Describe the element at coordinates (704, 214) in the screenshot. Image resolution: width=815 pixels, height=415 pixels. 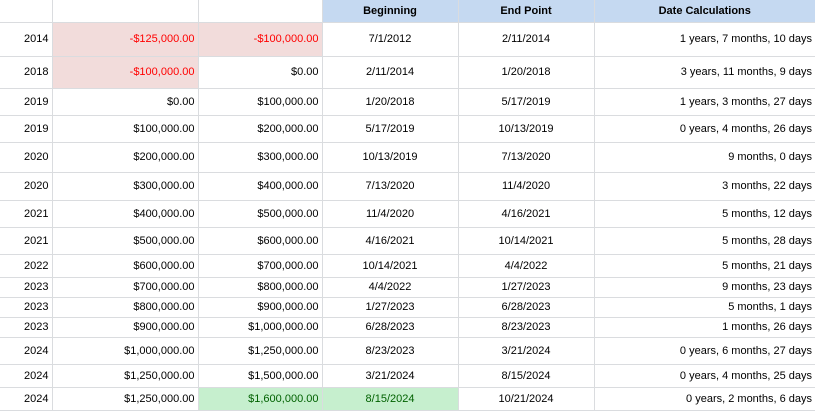
I see `date-calculation-cell: 5 months, 12 days` at that location.